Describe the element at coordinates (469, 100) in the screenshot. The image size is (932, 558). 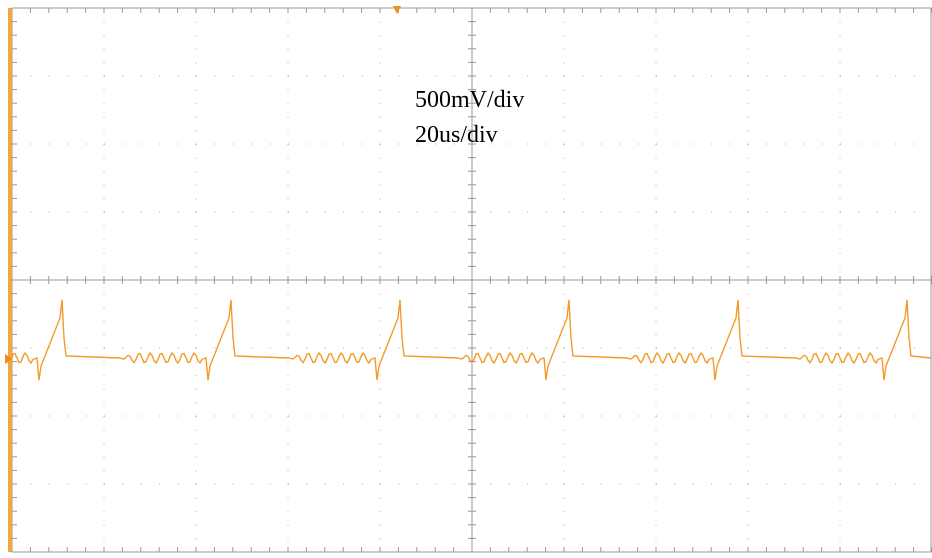
I see `volts-label: 500mV/div` at that location.